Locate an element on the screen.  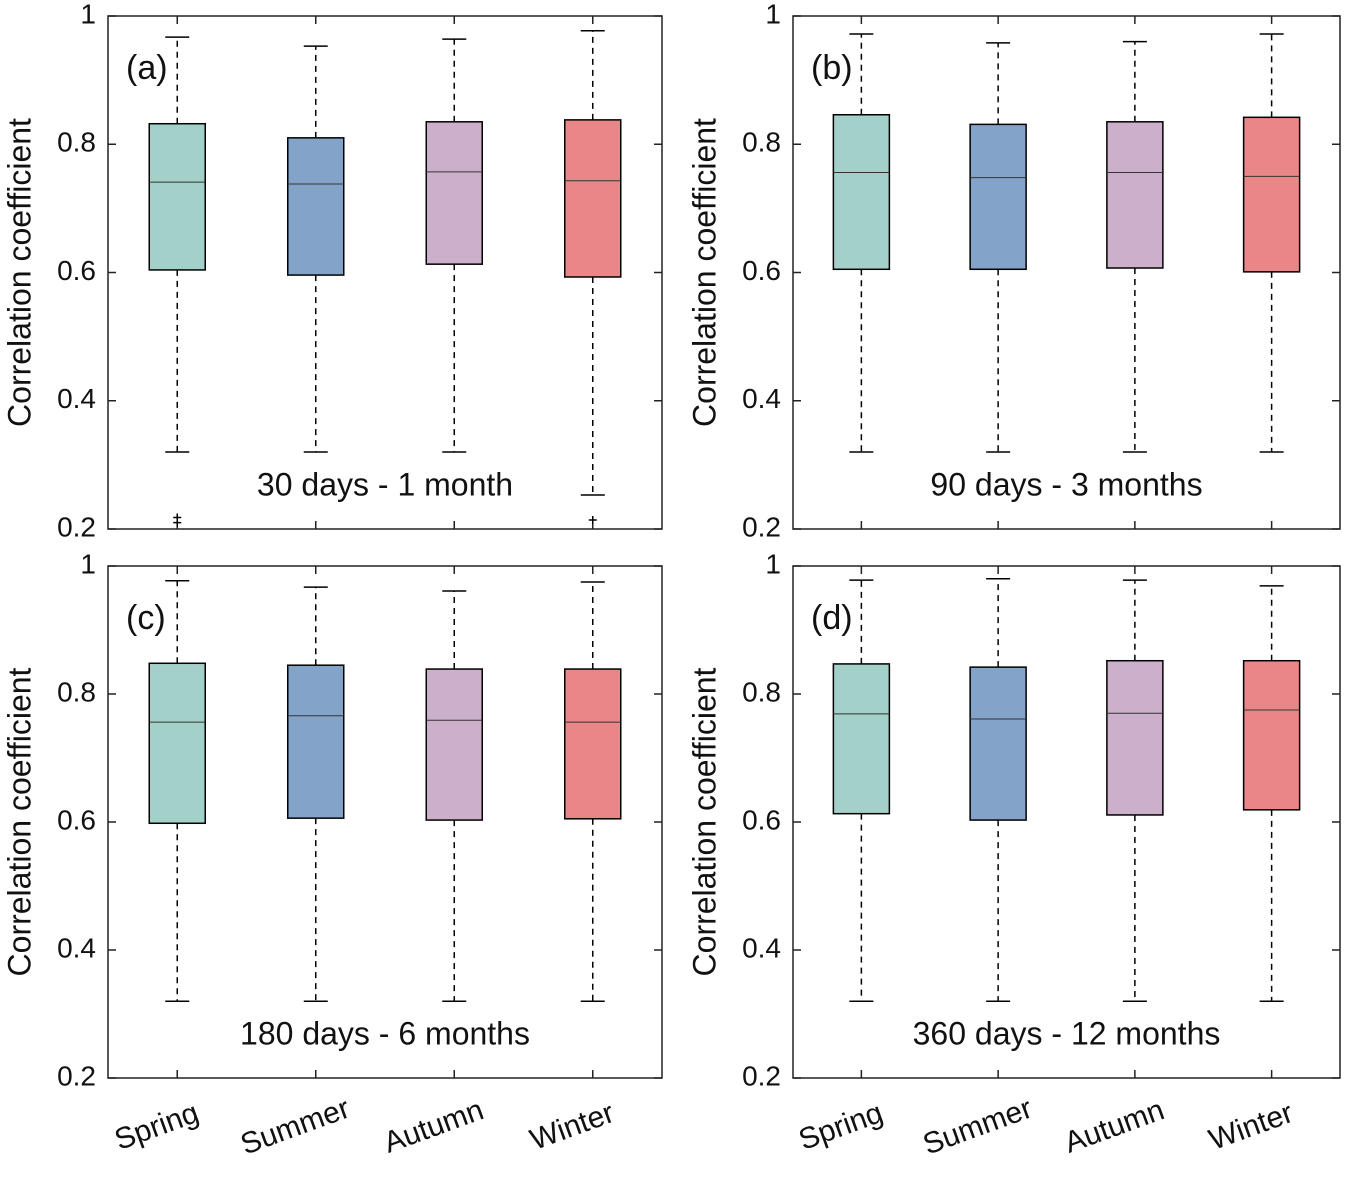
panel-label: (a) is located at coordinates (147, 68).